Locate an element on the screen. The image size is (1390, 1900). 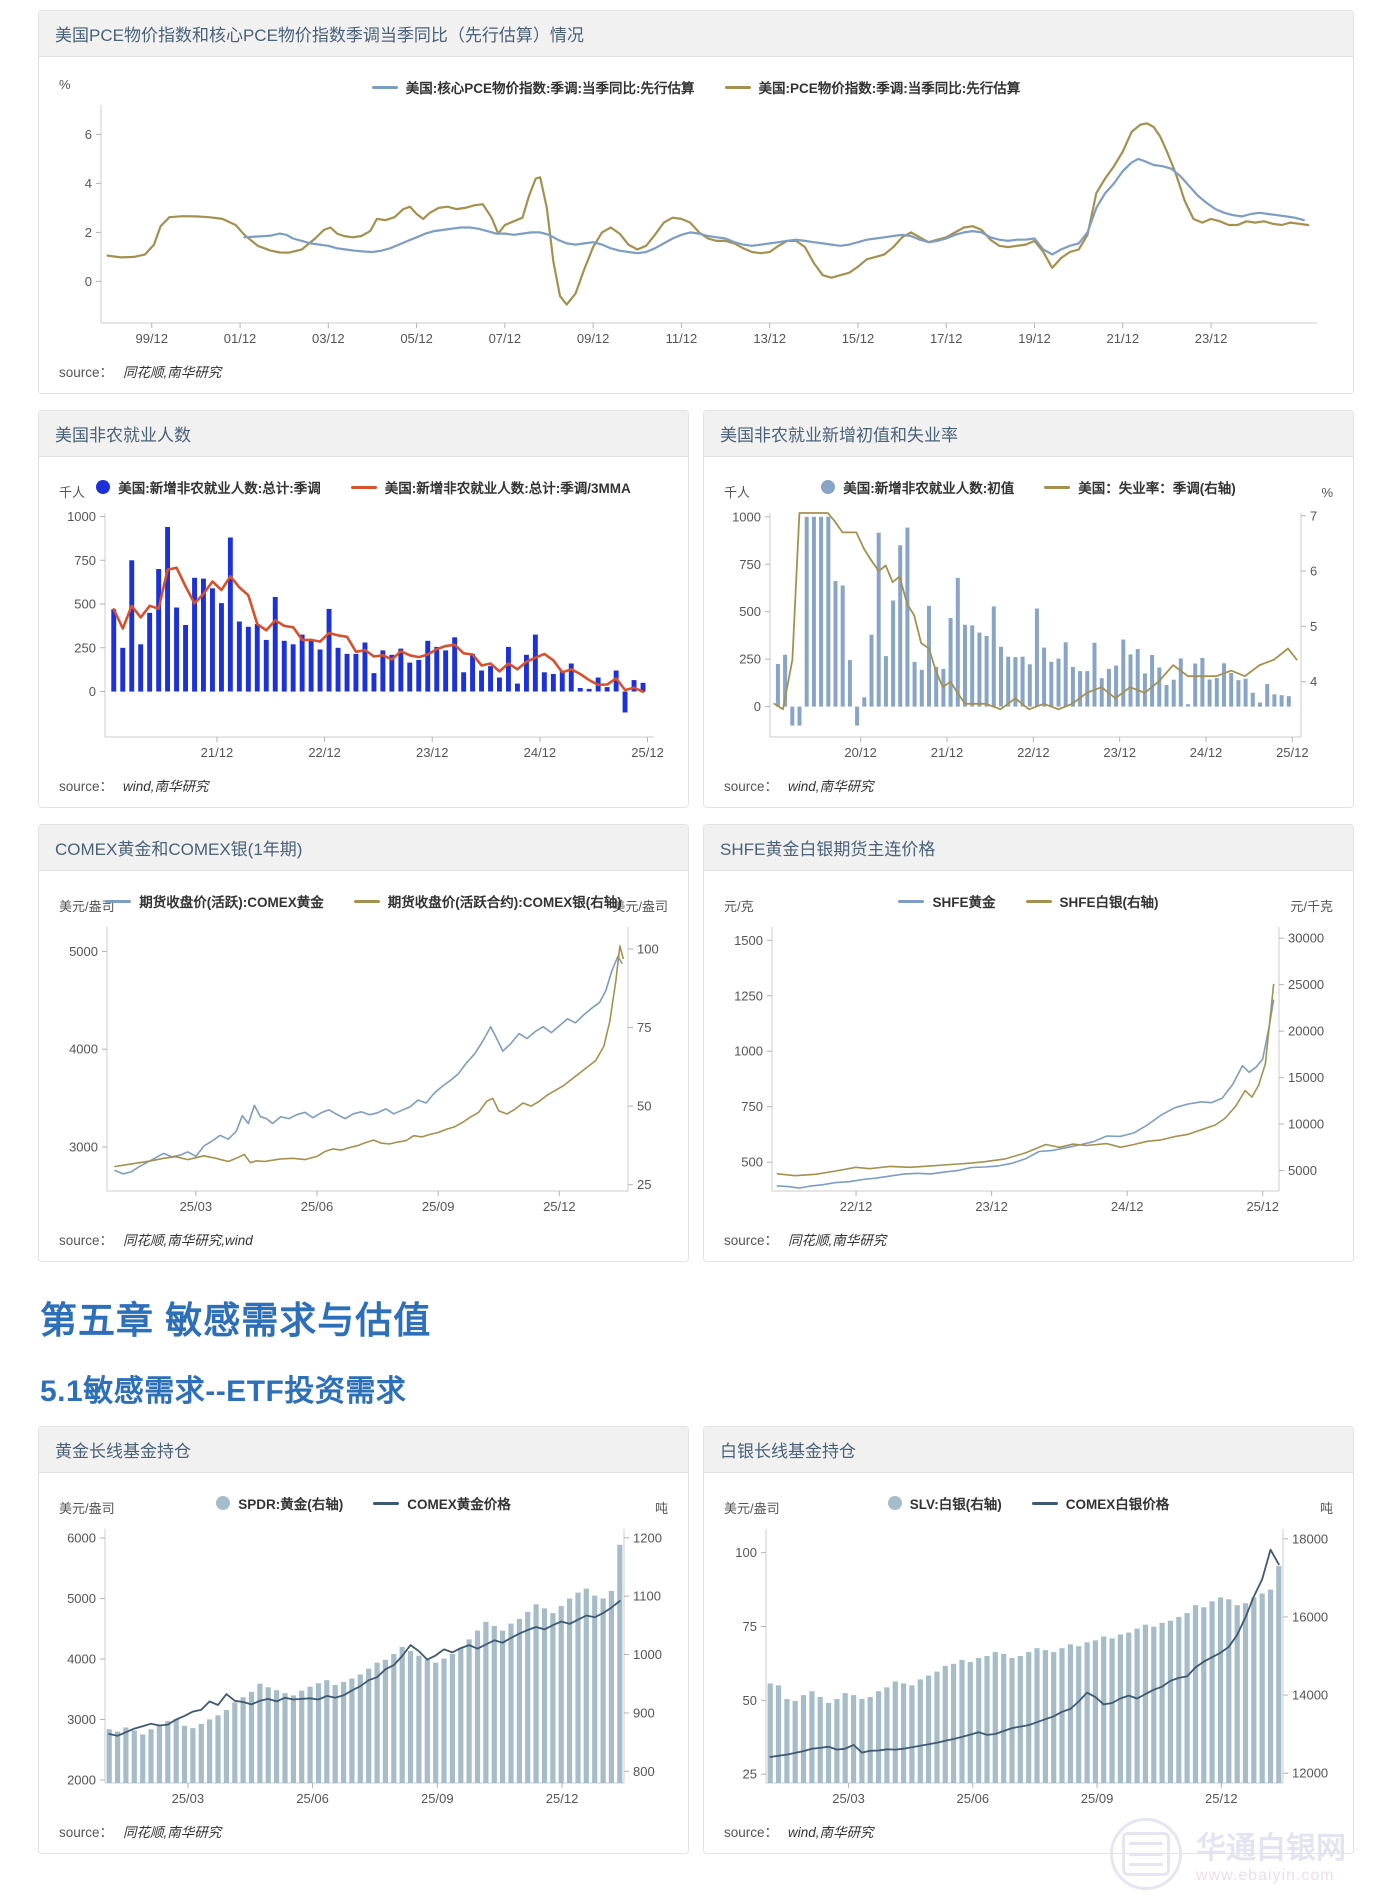
svg-text: 25/09 is located at coordinates (437, 1798).